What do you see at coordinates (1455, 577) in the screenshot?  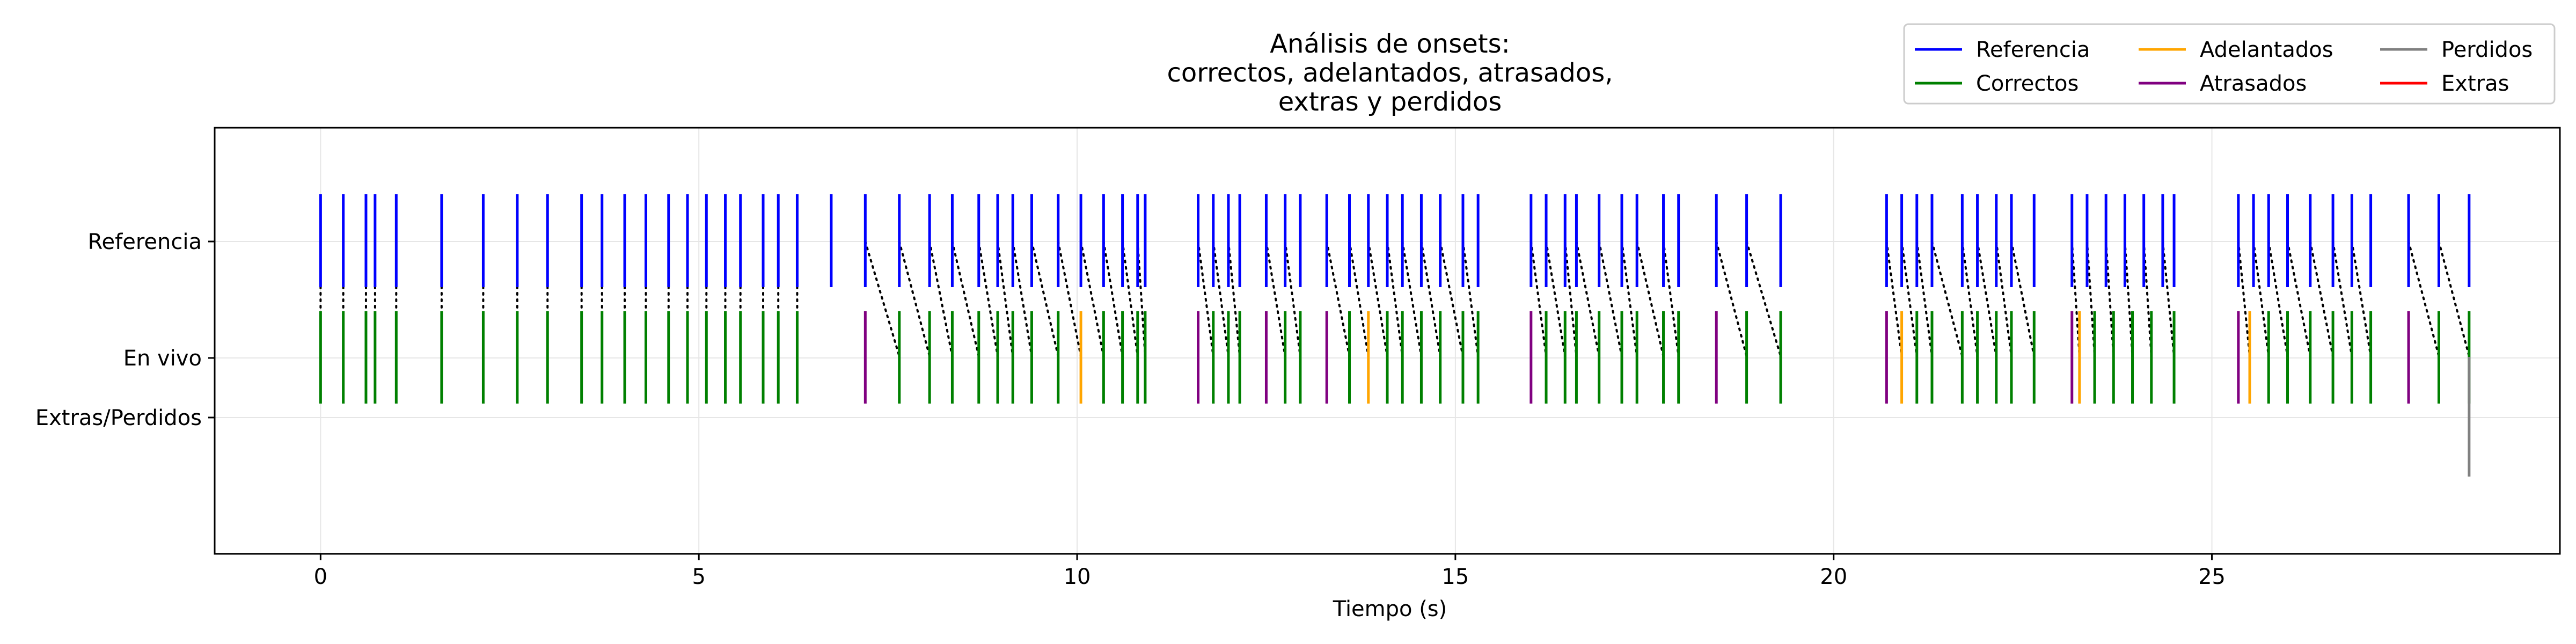 I see `x-tick-label-3: 15` at bounding box center [1455, 577].